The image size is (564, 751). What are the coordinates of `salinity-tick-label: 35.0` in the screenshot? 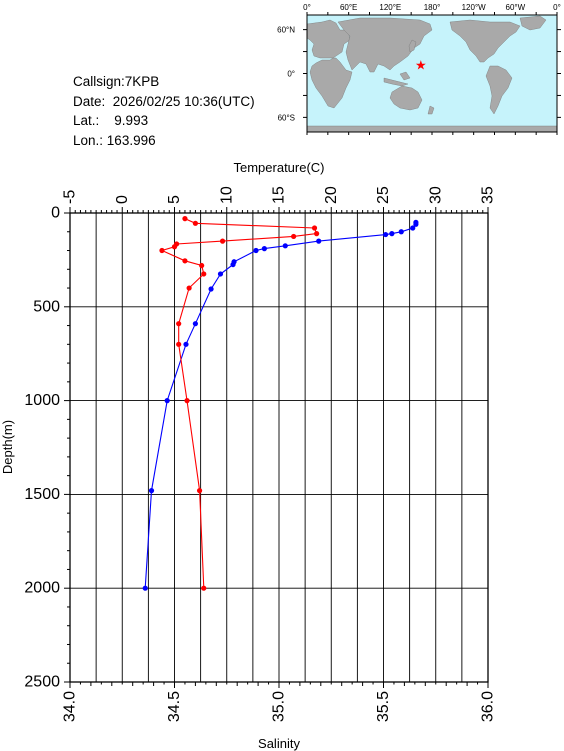 It's located at (279, 706).